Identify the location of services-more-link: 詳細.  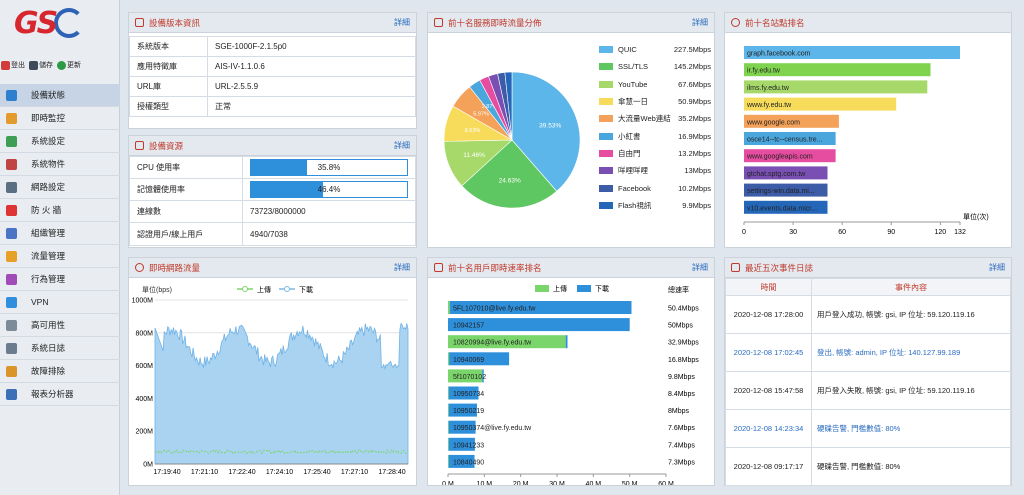
(700, 22).